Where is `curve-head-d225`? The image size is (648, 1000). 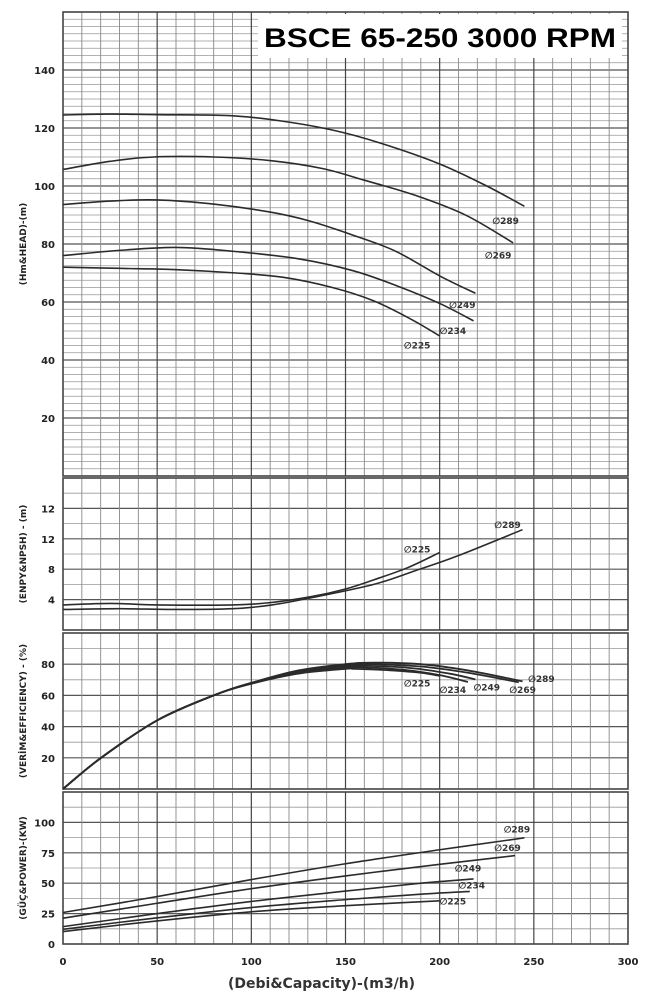 curve-head-d225 is located at coordinates (251, 301).